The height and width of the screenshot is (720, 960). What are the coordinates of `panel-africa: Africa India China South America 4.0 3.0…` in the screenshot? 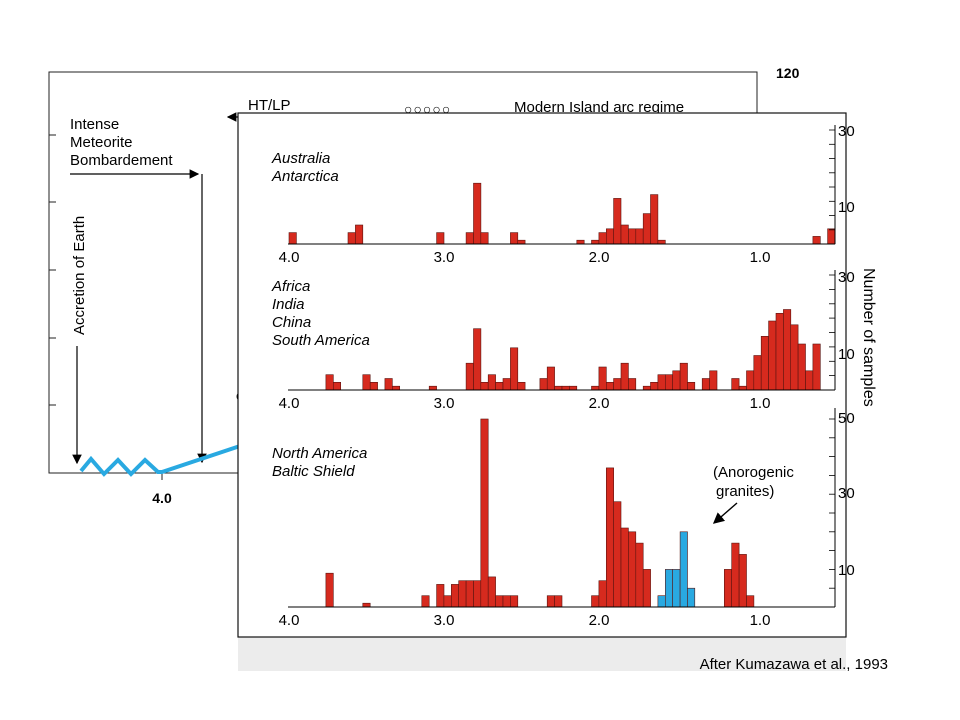 It's located at (574, 340).